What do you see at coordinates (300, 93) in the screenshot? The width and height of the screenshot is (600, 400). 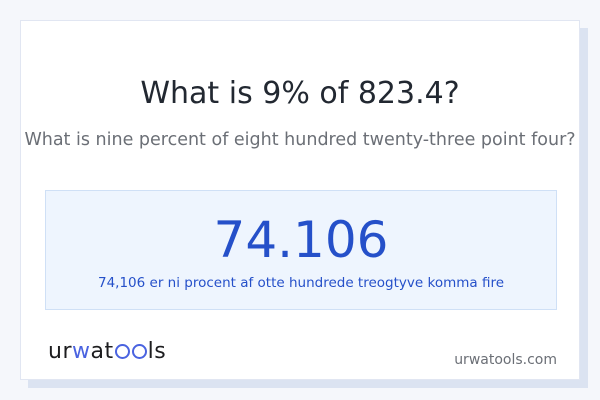 I see `page-title: What is 9% of 823.4?` at bounding box center [300, 93].